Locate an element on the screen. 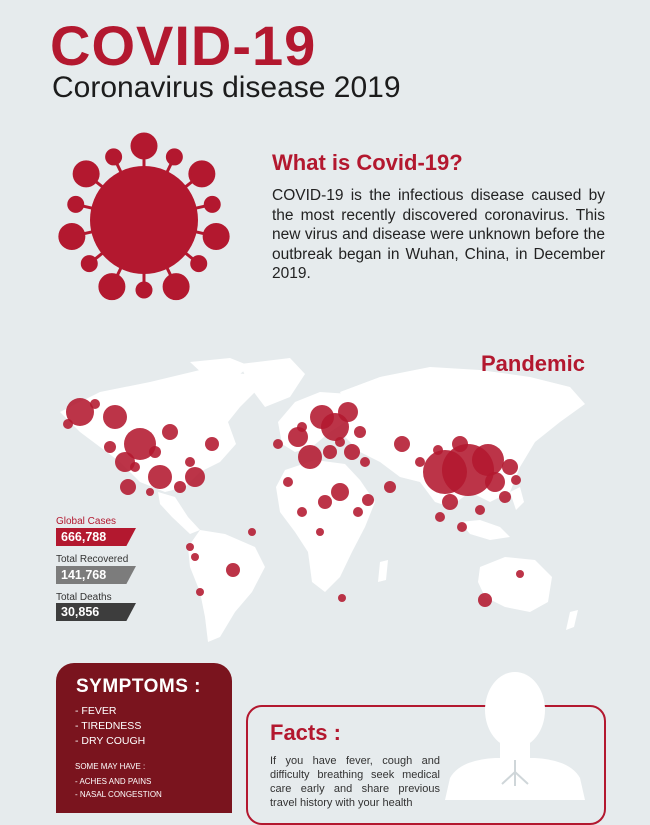  total-recovered-label: Total Recovered is located at coordinates (92, 559).